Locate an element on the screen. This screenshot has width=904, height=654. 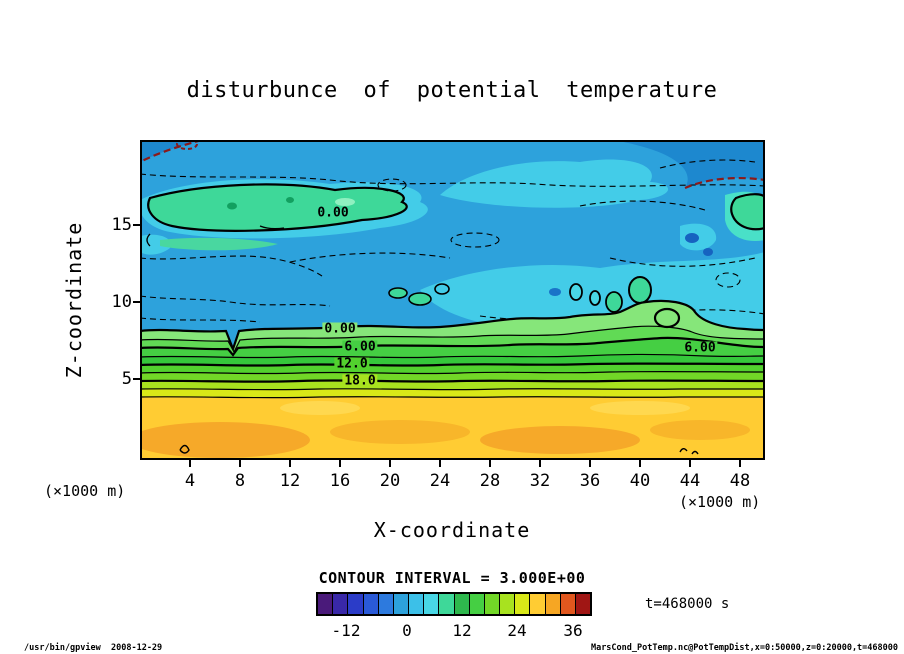
y-tick-label: 10 is located at coordinates (121, 302).